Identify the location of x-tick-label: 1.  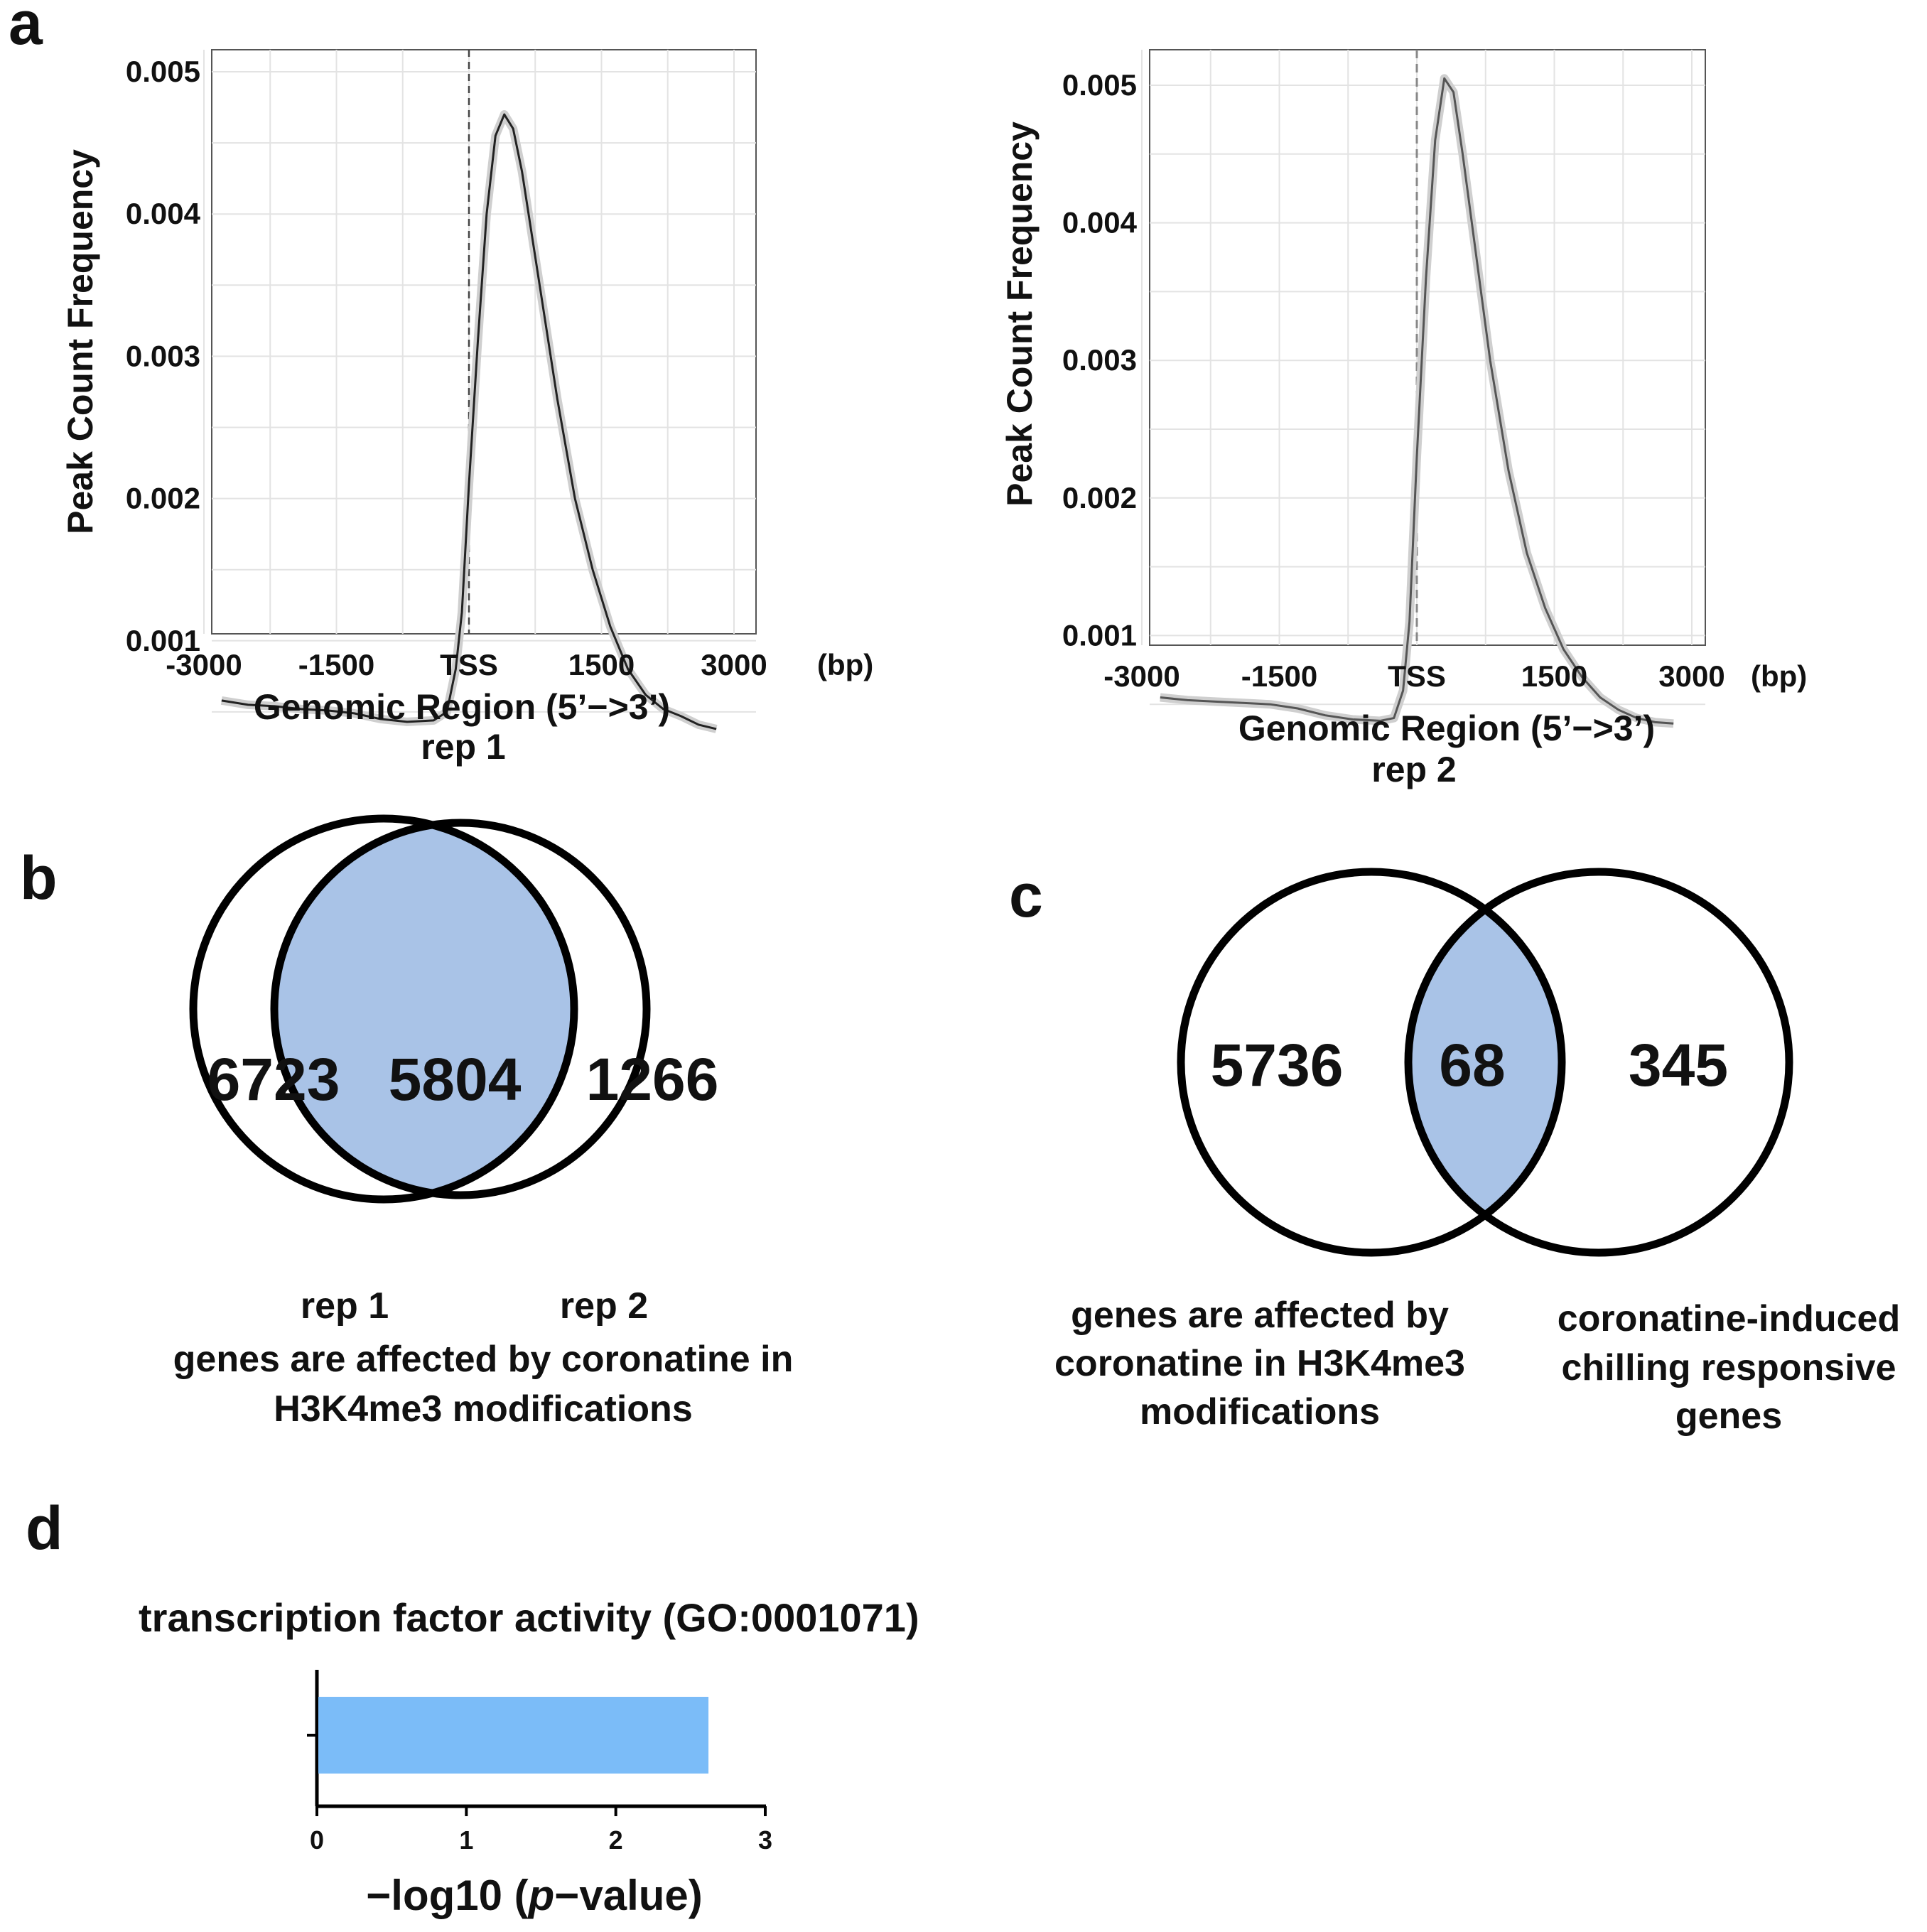
(466, 1840).